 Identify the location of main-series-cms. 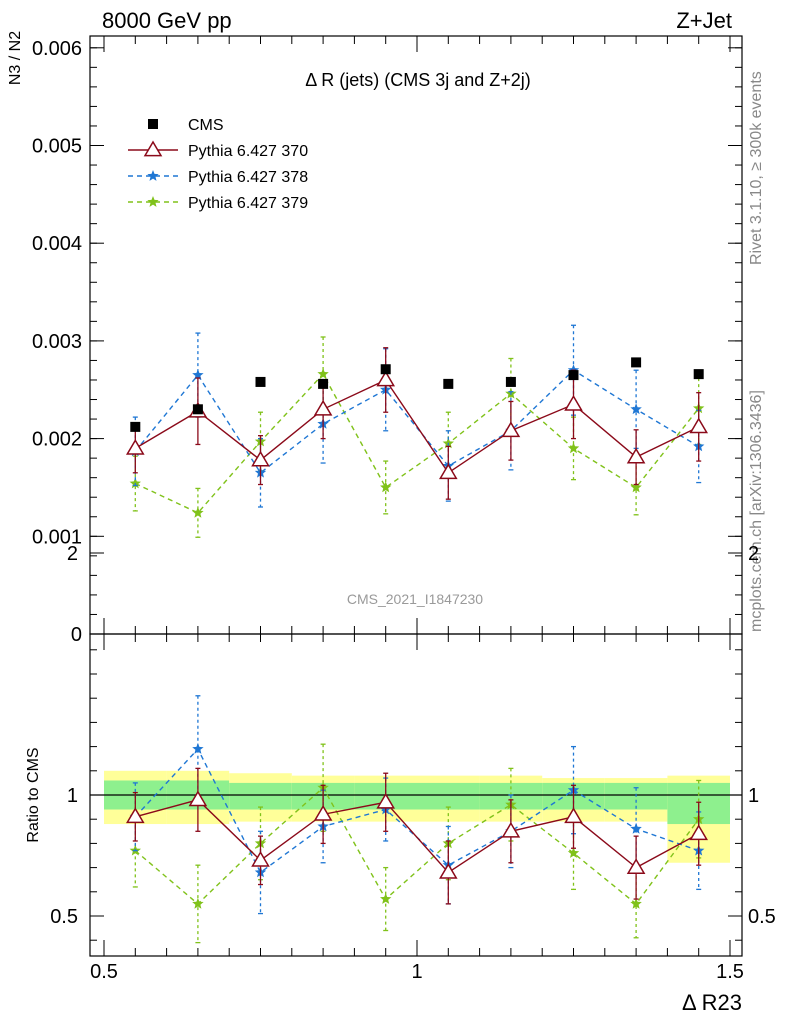
(417, 394).